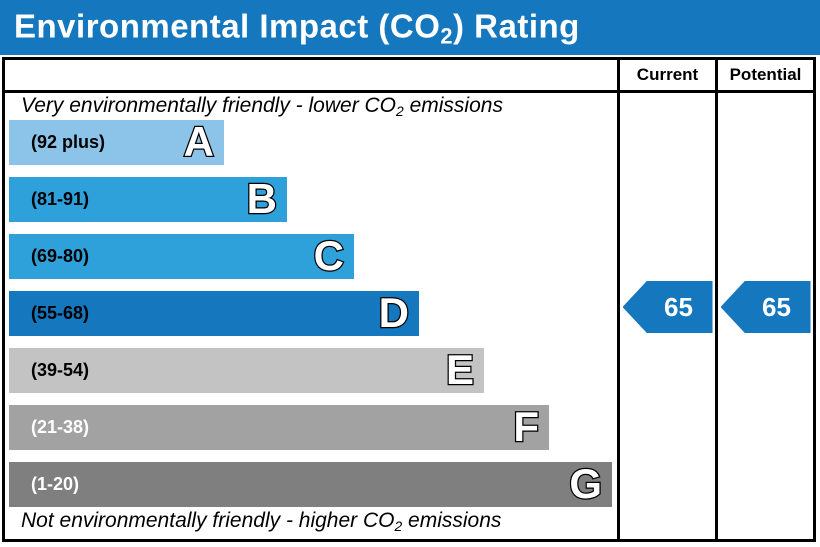  Describe the element at coordinates (246, 369) in the screenshot. I see `band-e: (39-54) E` at that location.